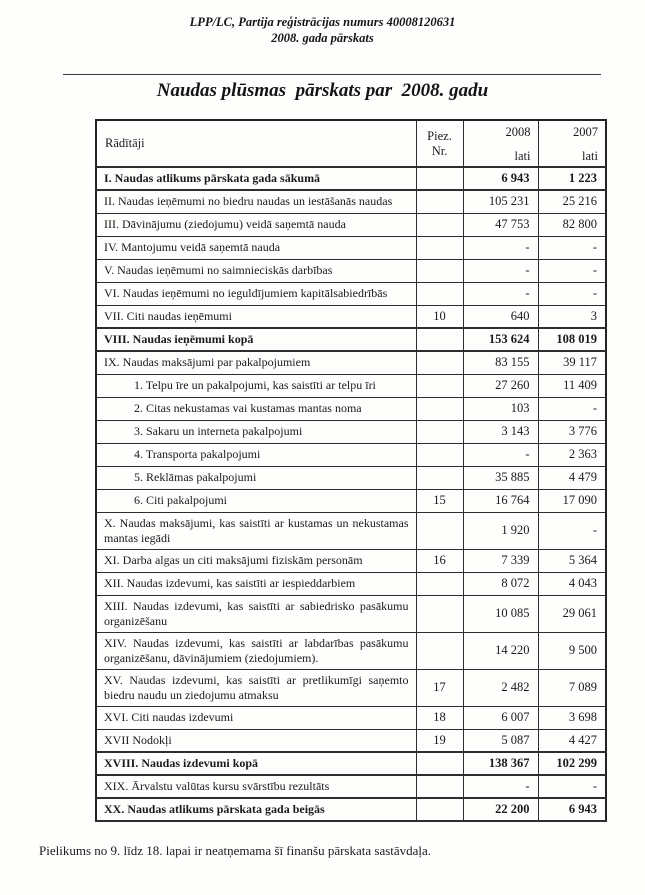 The image size is (645, 895). What do you see at coordinates (572, 316) in the screenshot?
I see `row-value-2007: 3` at bounding box center [572, 316].